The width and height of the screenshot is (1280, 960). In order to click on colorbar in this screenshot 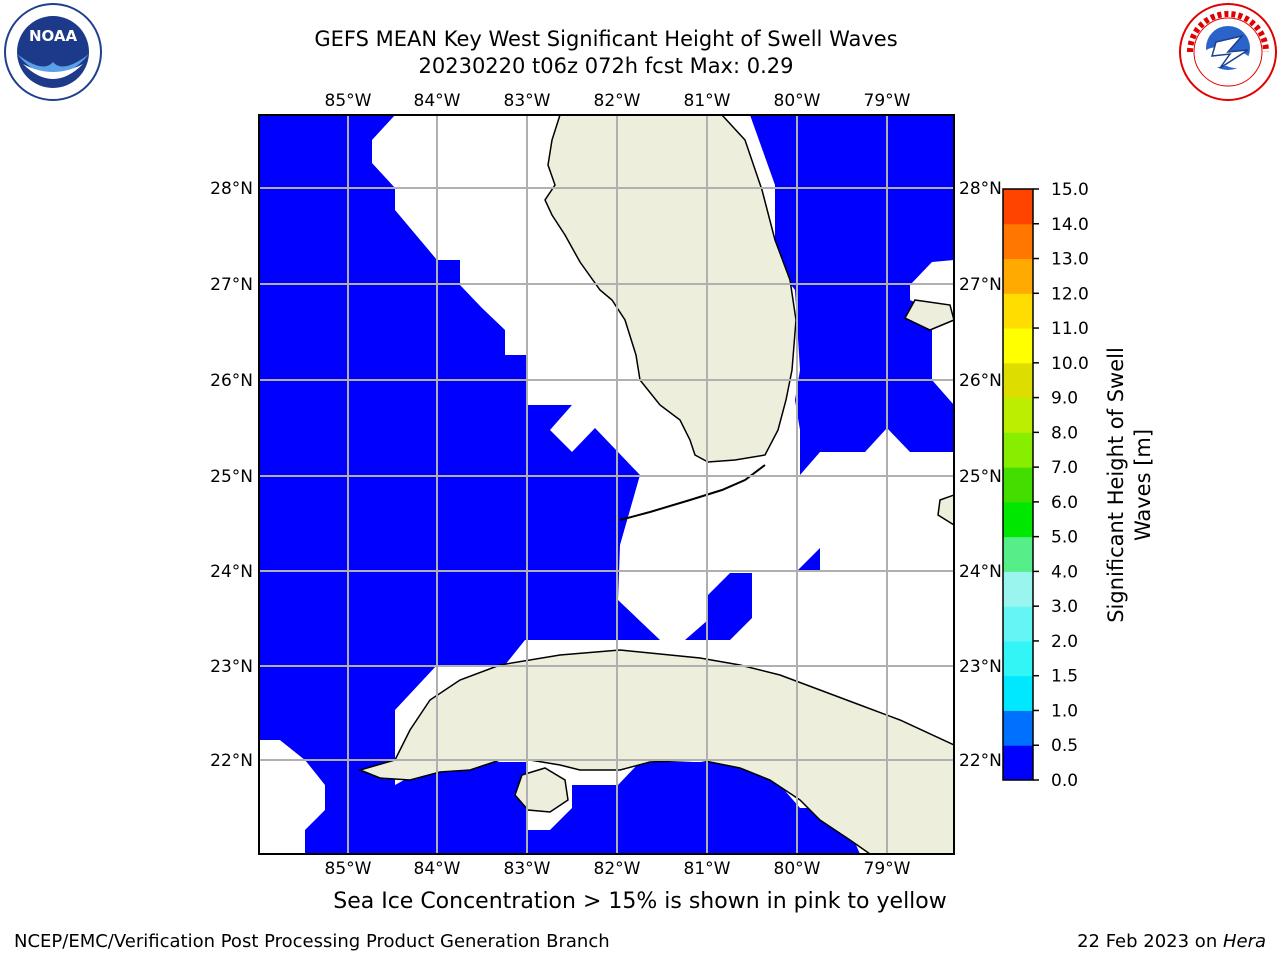, I will do `click(1018, 484)`.